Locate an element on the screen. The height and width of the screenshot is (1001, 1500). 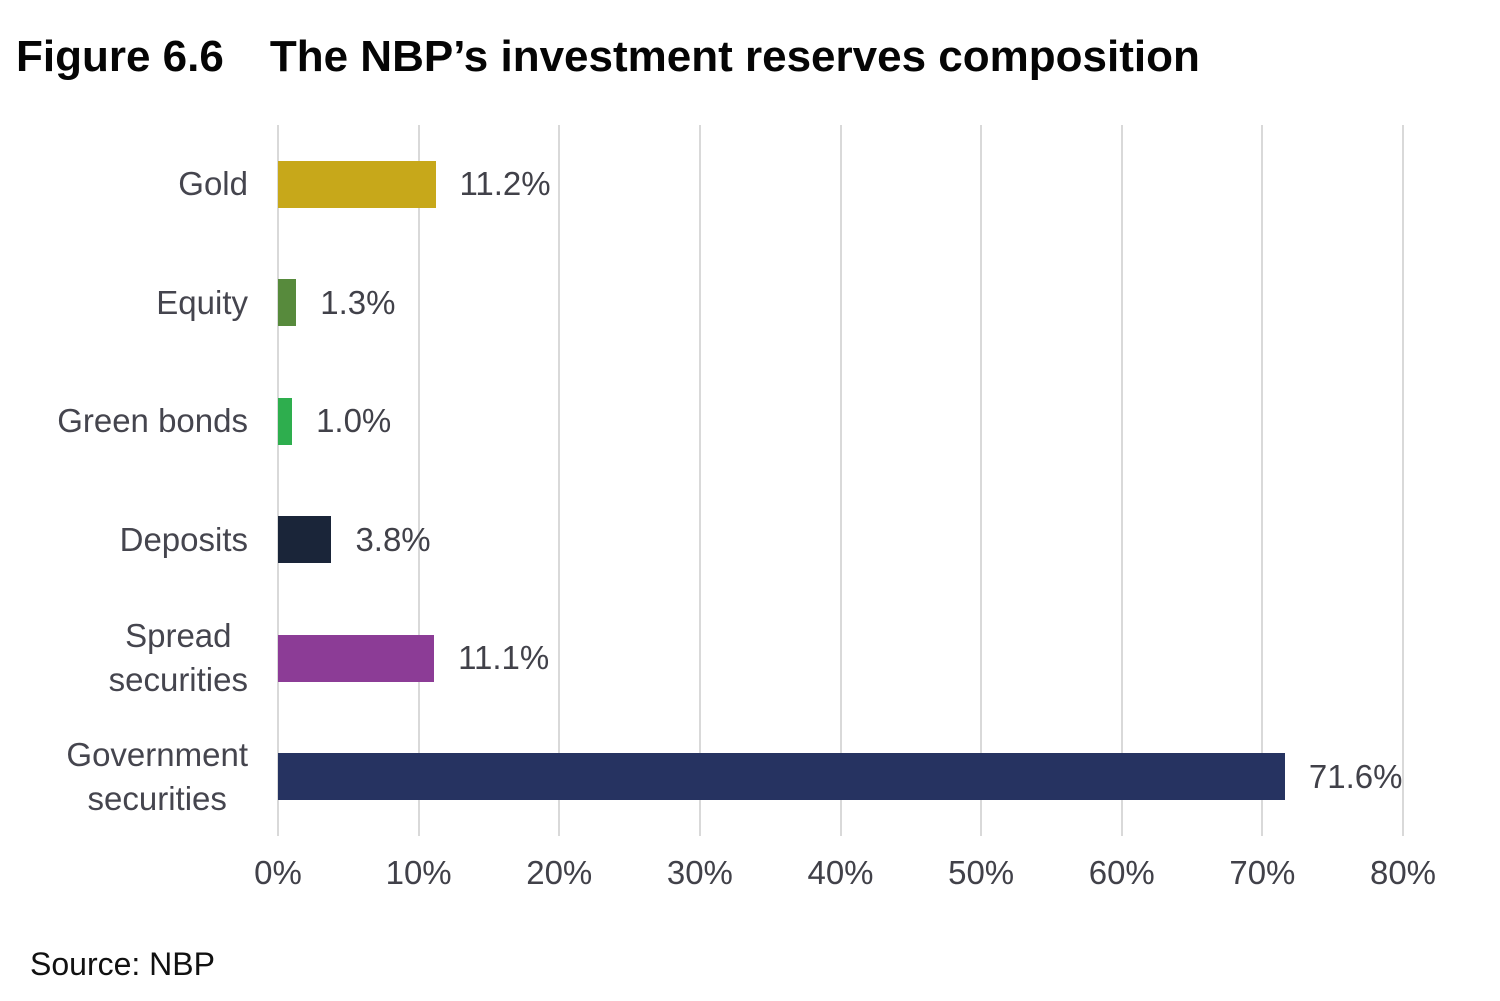
source-note: Source: NBP is located at coordinates (122, 964).